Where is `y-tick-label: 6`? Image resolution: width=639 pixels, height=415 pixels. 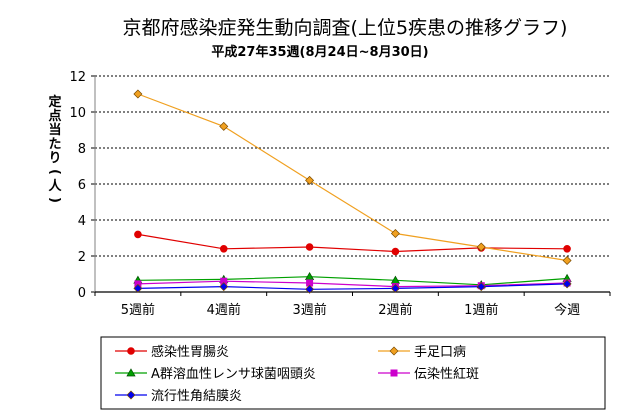
y-tick-label: 6 is located at coordinates (82, 185).